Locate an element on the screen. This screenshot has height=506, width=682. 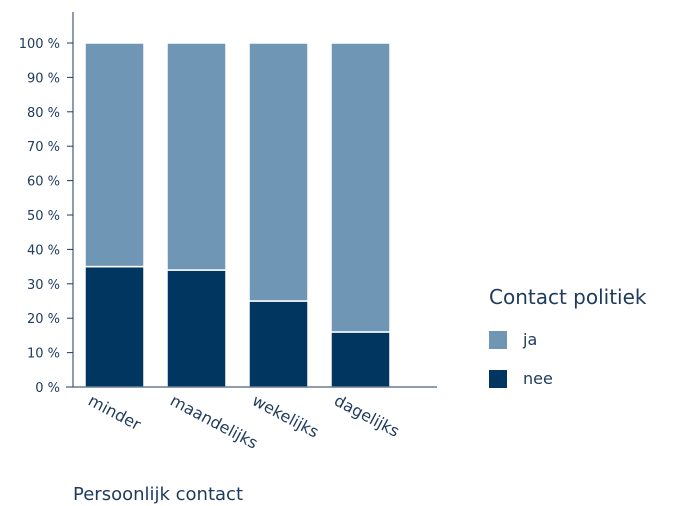
bar-ja-dagelijks is located at coordinates (360, 187).